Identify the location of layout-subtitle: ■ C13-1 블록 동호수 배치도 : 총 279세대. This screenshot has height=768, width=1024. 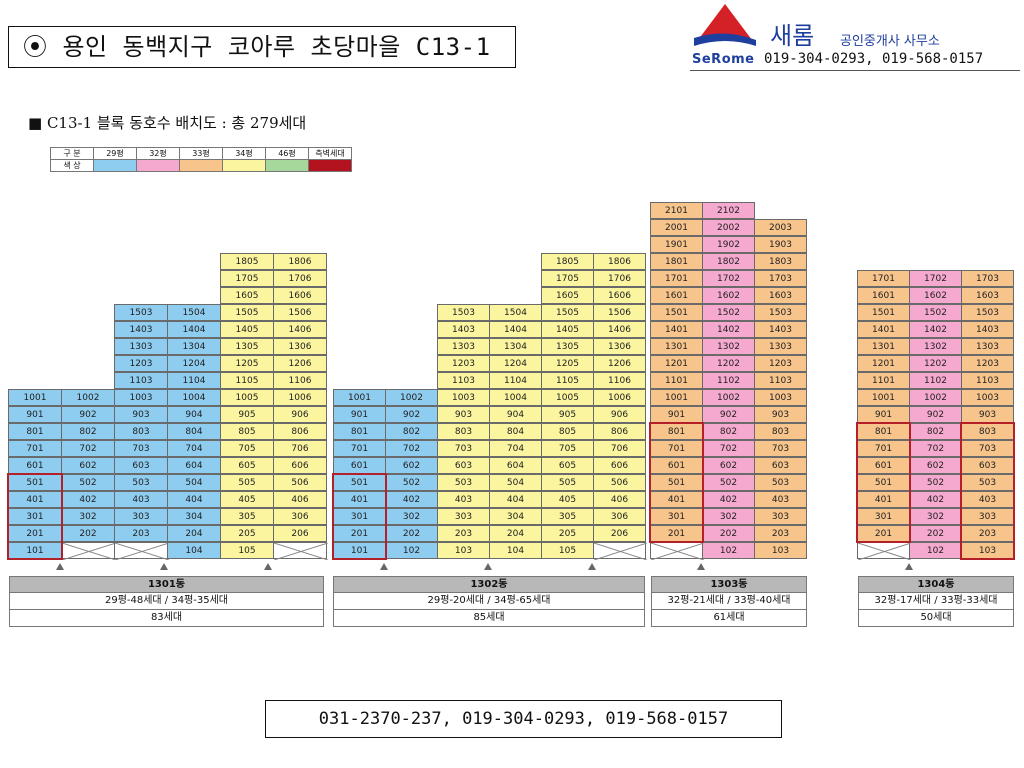
(167, 123).